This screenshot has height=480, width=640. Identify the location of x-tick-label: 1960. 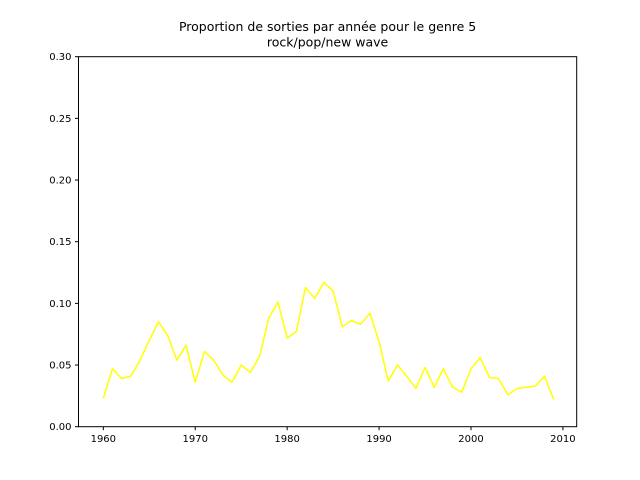
(103, 439).